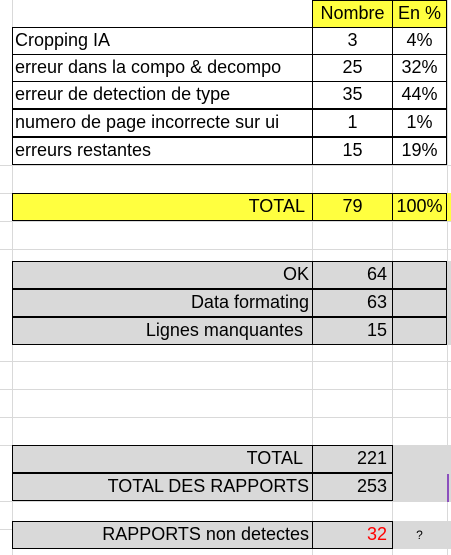  Describe the element at coordinates (162, 123) in the screenshot. I see `row-label: numero de page incorrecte sur ui` at that location.